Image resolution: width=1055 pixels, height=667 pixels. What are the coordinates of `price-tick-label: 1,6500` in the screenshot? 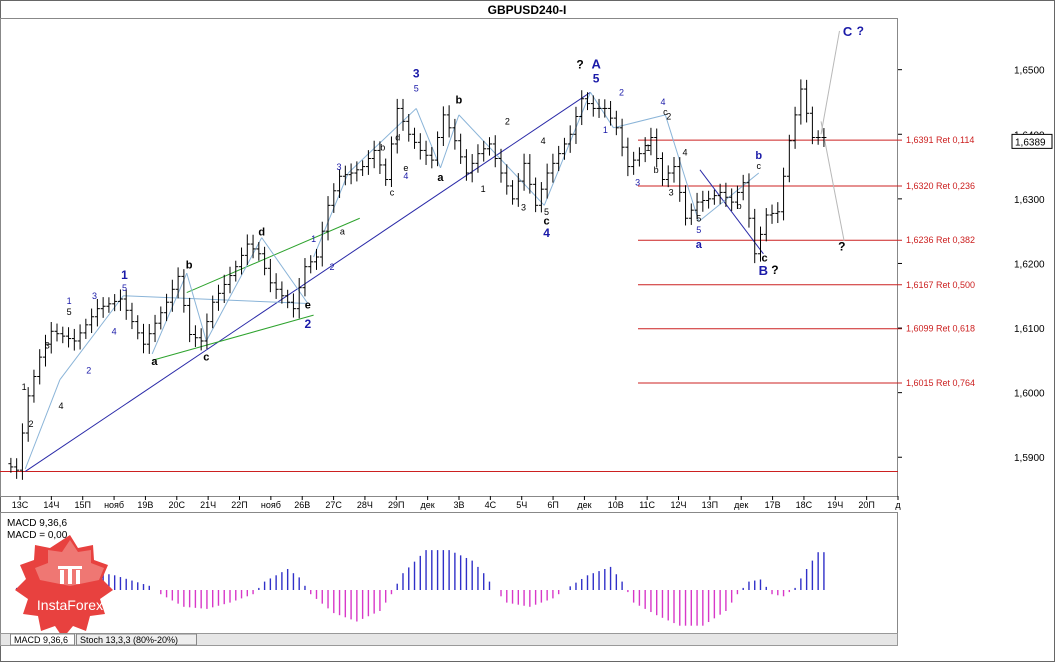 It's located at (1029, 71).